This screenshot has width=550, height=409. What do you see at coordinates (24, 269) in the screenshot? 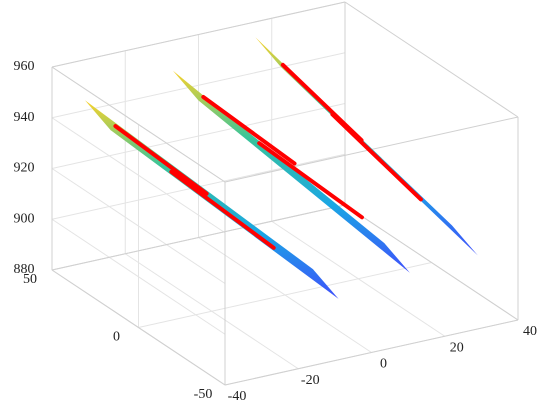
I see `z-tick-label: 880` at bounding box center [24, 269].